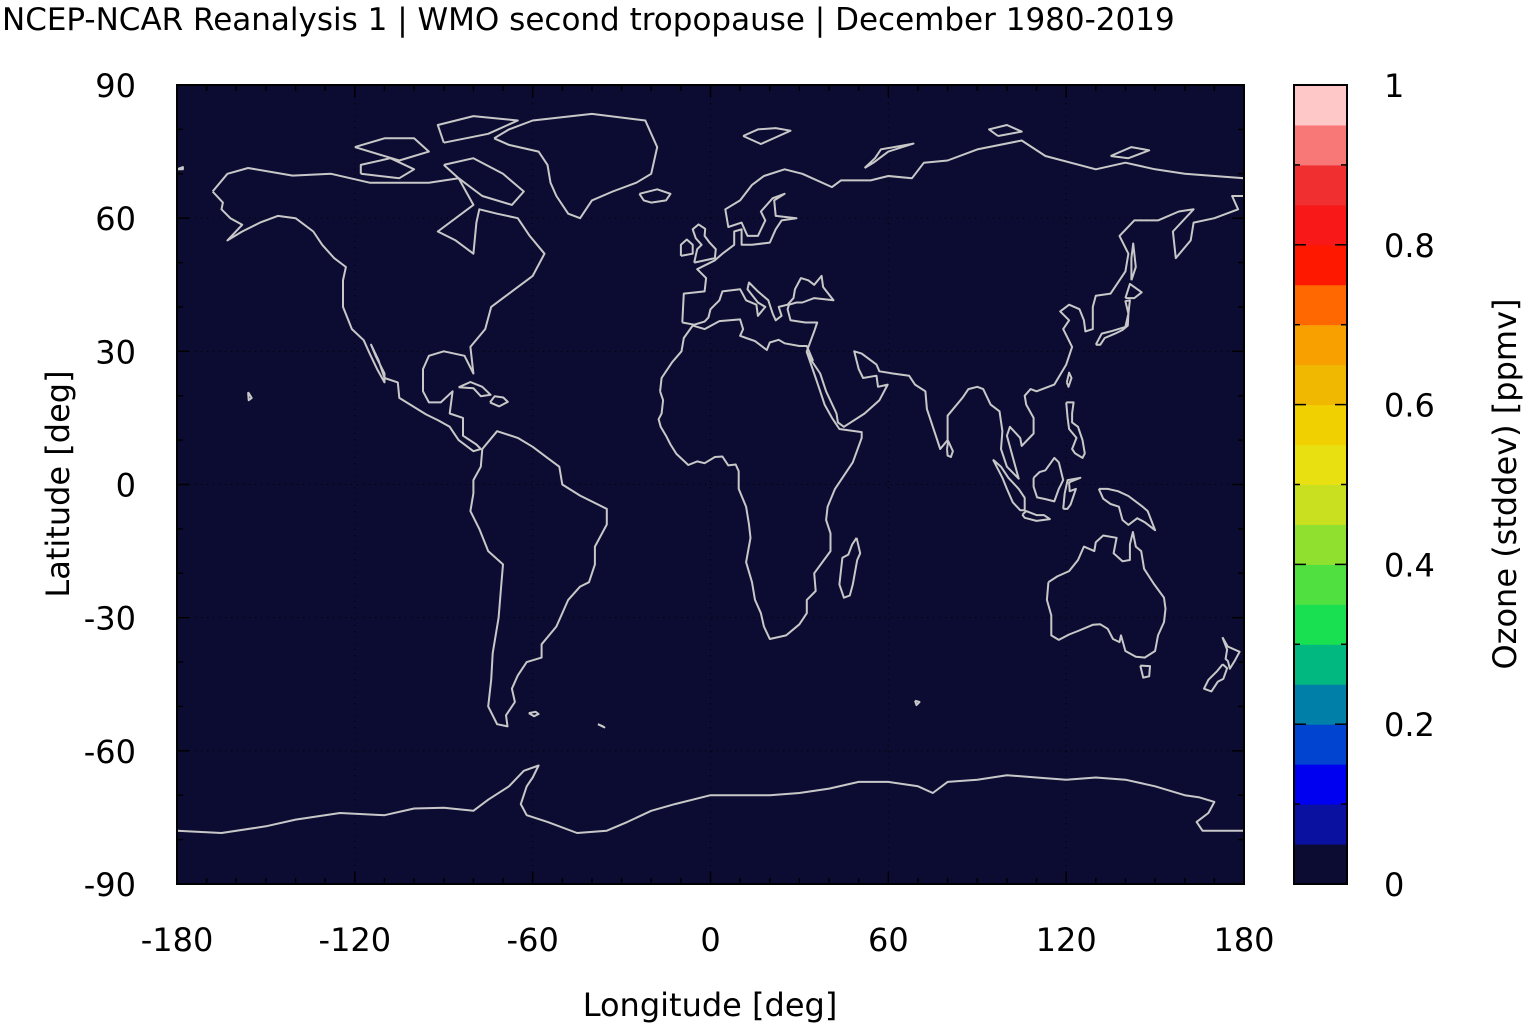 Image resolution: width=1530 pixels, height=1029 pixels. What do you see at coordinates (655, 196) in the screenshot?
I see `coastline-iceland` at bounding box center [655, 196].